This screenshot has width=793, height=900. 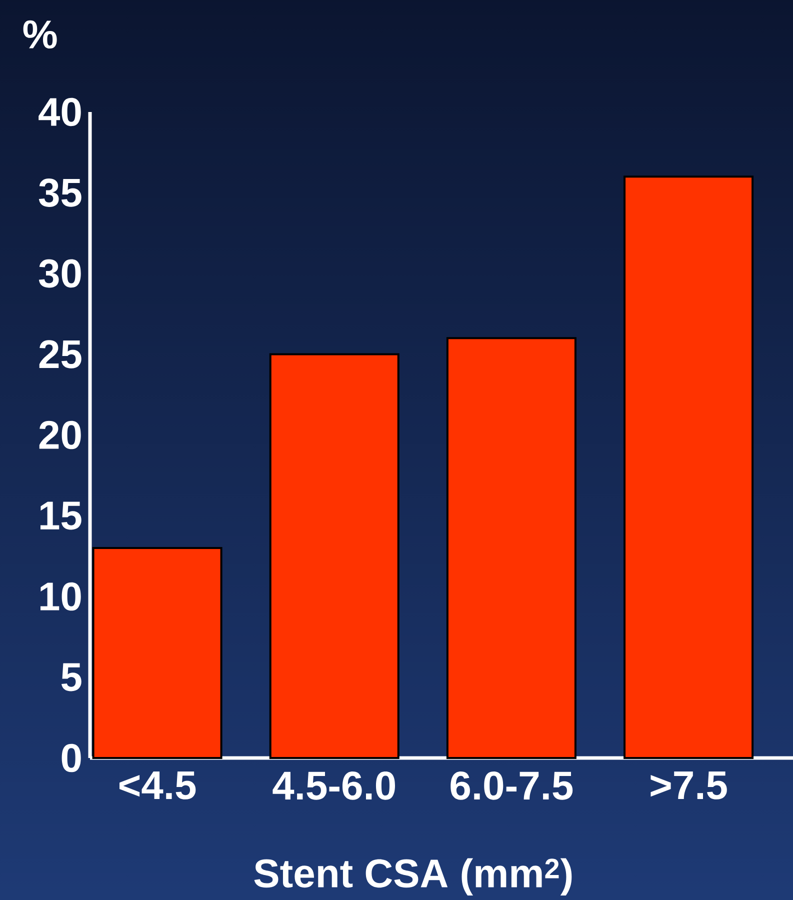 What do you see at coordinates (511, 786) in the screenshot?
I see `x-tick-label: 6.0-7.5` at bounding box center [511, 786].